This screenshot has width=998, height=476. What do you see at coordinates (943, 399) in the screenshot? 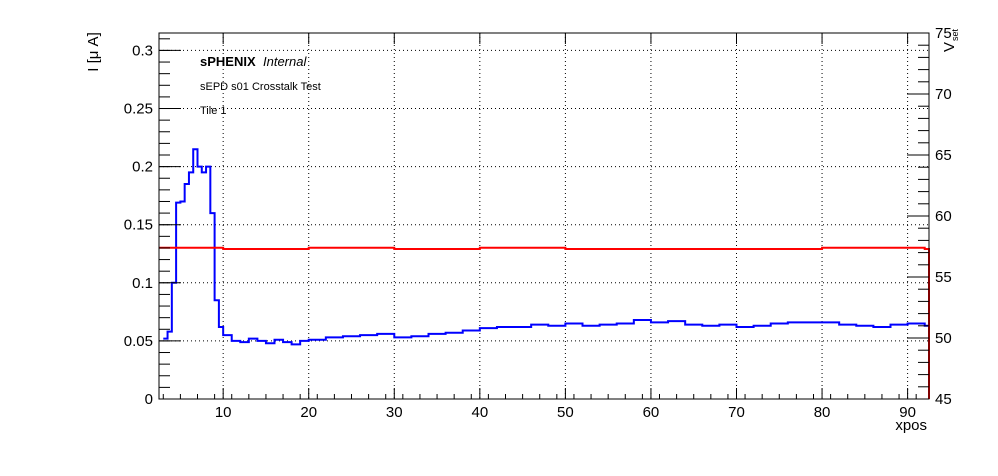
I see `y-tick-label-right: 45` at bounding box center [943, 399].